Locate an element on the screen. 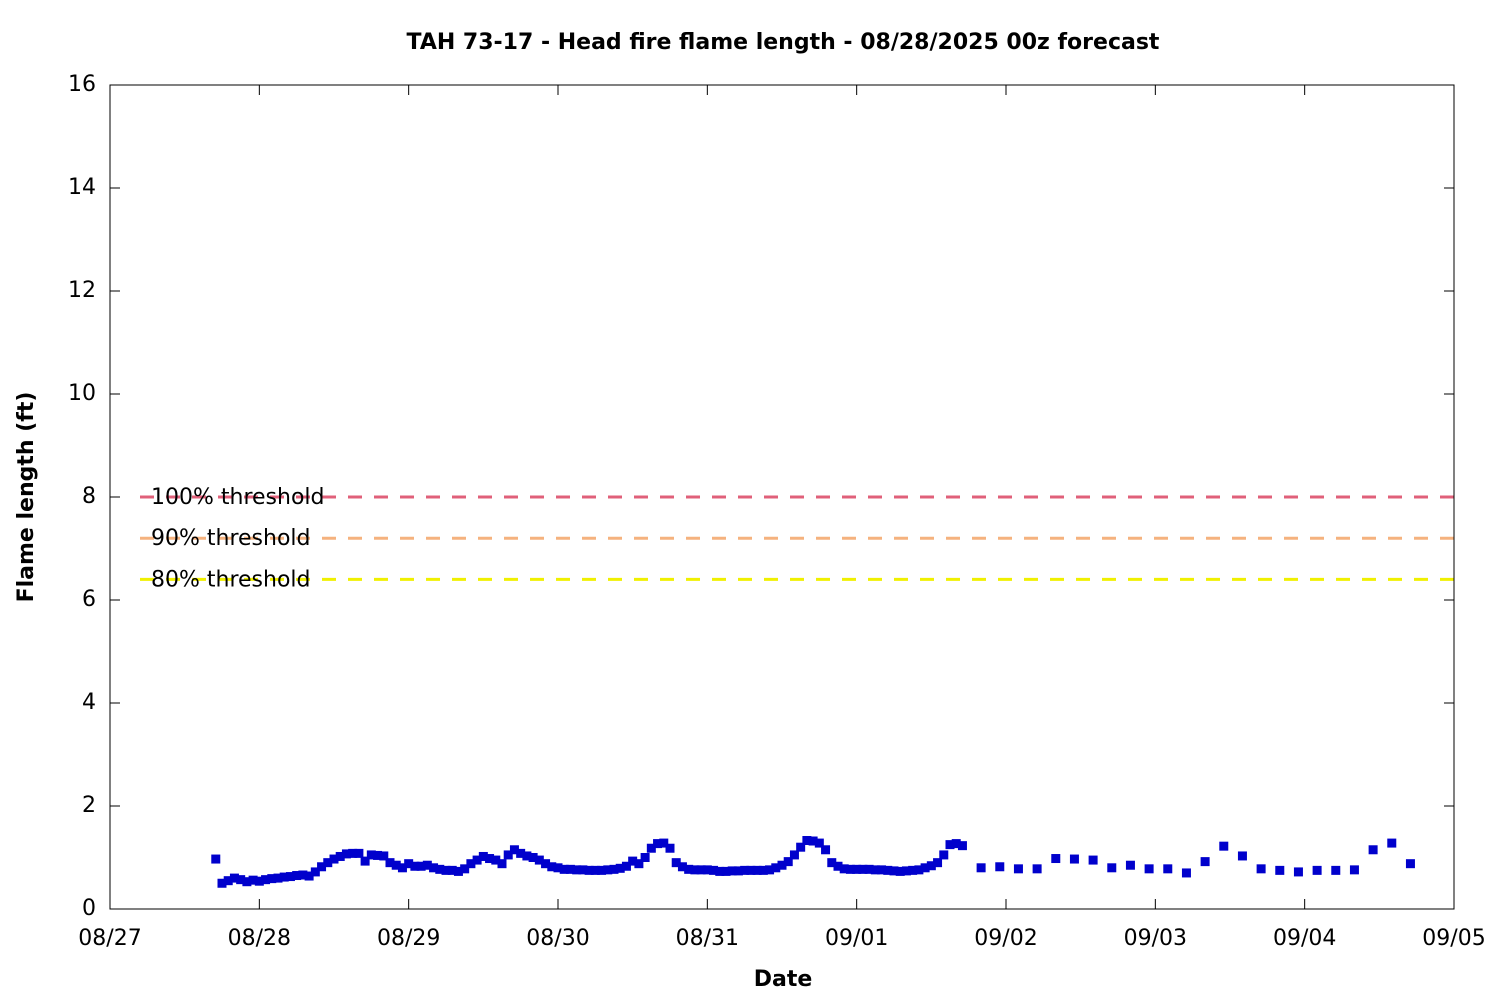 The image size is (1500, 1000). y-tick-label: 8 is located at coordinates (89, 496).